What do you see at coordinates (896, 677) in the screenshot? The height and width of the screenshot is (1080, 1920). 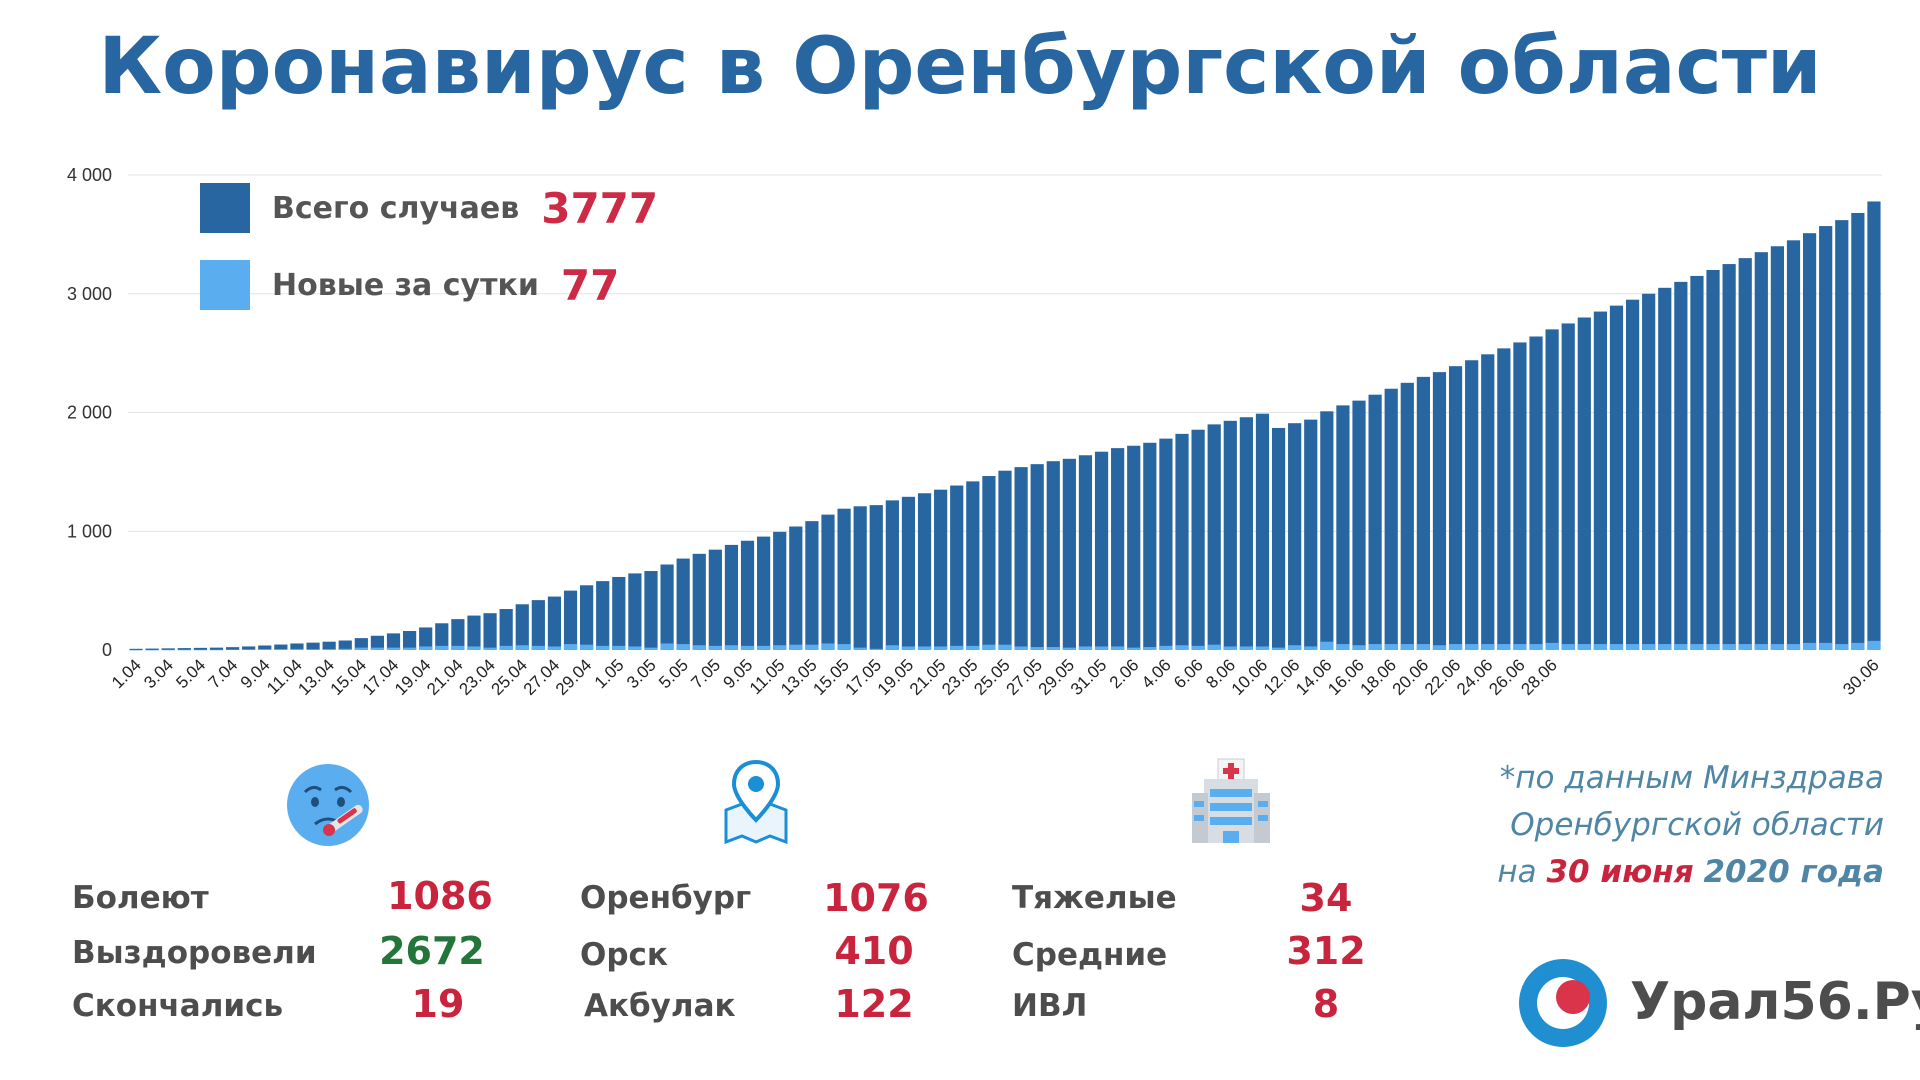 I see `x-tick-label: 19.05` at bounding box center [896, 677].